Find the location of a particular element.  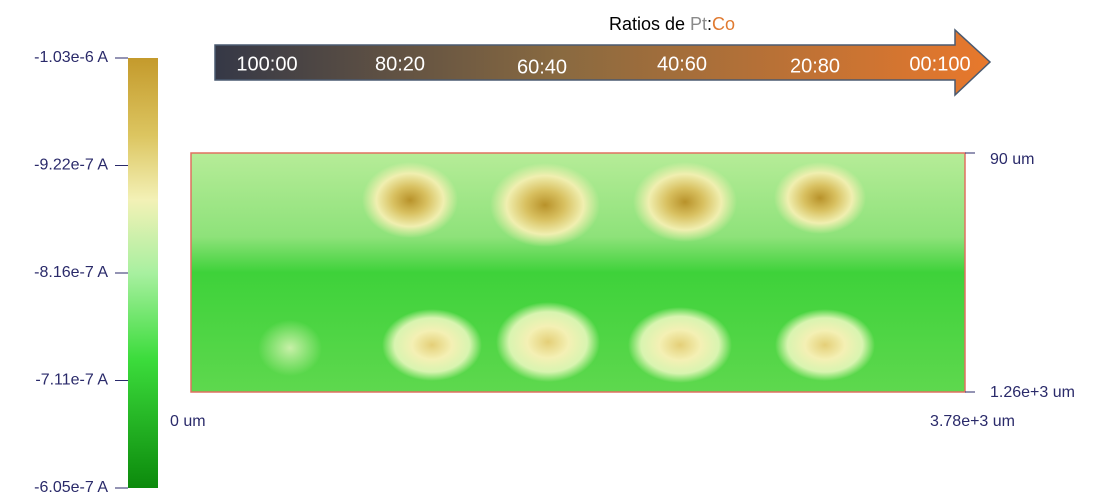

title-part: : is located at coordinates (709, 24).